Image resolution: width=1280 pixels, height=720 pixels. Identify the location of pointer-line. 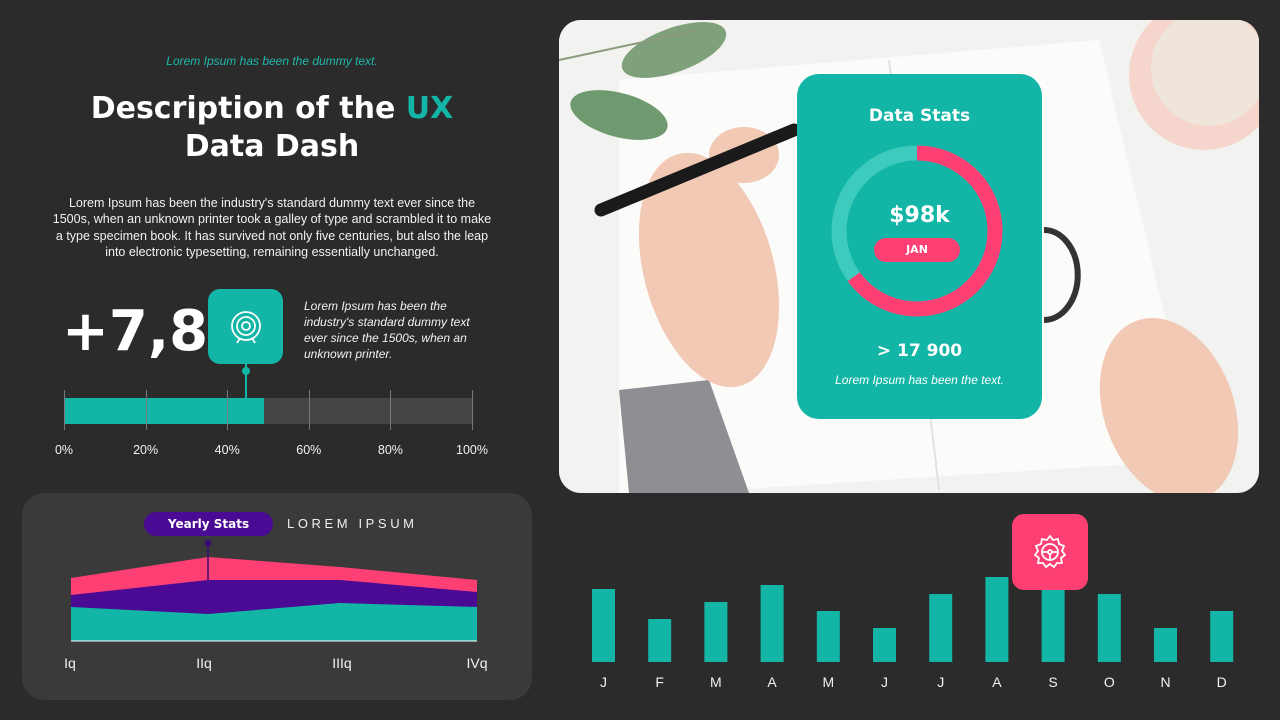
(246, 381).